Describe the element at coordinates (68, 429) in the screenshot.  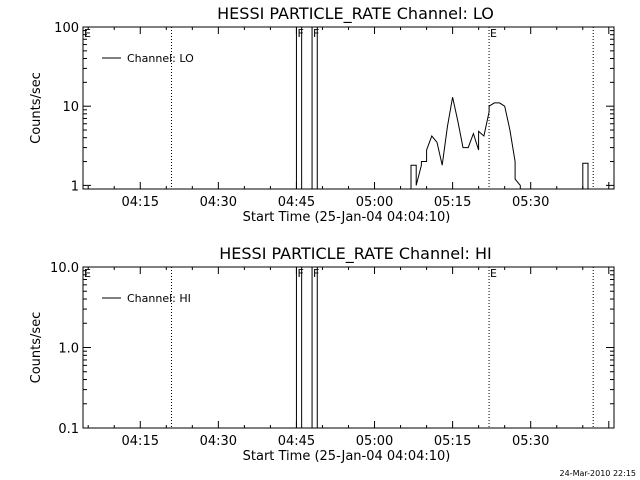
I see `y-tick-label: 0.1` at that location.